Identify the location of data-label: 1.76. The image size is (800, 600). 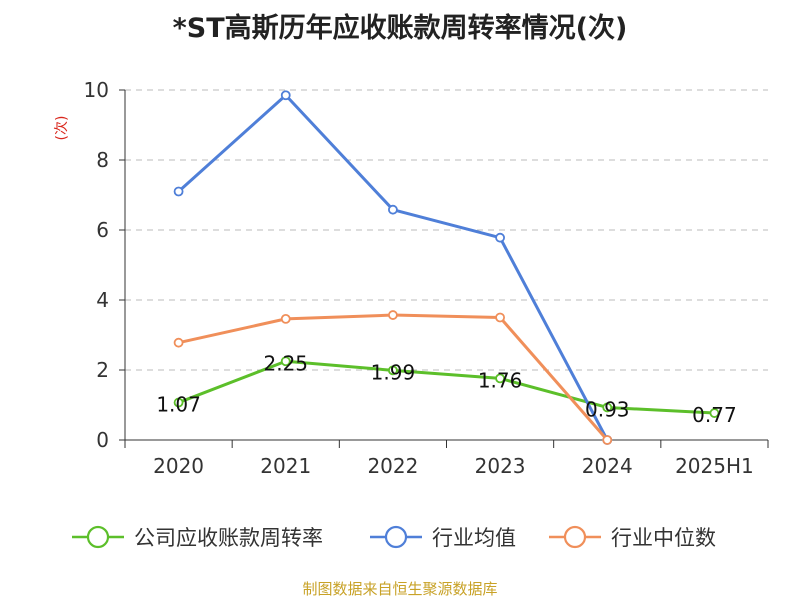
(500, 380).